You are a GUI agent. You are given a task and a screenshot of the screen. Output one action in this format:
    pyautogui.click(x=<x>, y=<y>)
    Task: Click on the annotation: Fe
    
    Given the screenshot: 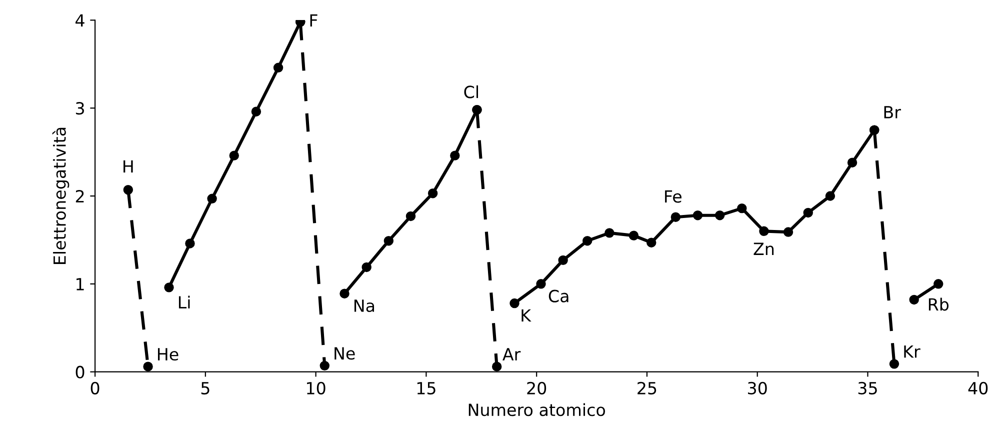 What is the action you would take?
    pyautogui.click(x=673, y=196)
    